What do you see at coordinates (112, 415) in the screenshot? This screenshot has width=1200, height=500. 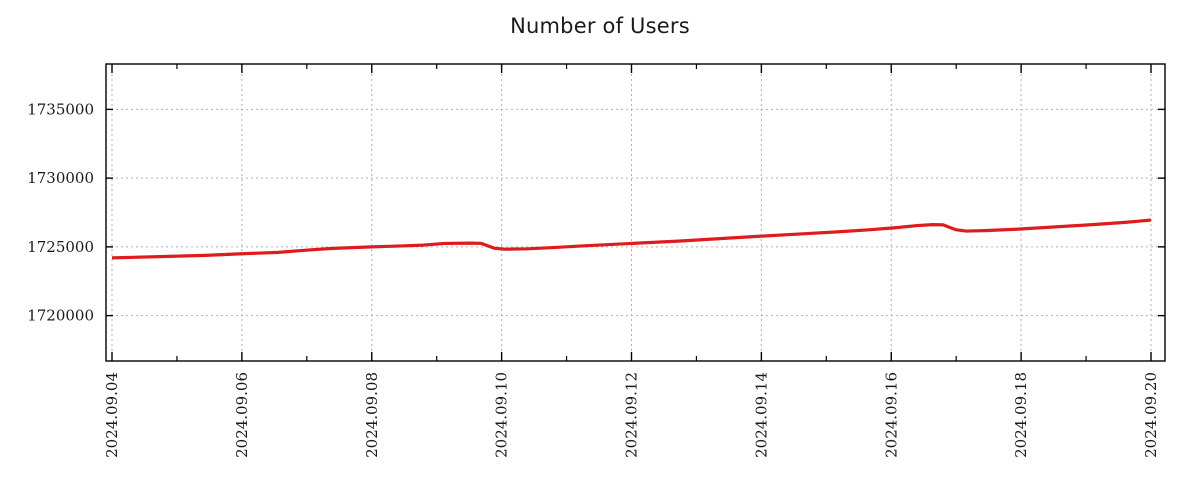 I see `x-tick-label: 2024.09.04` at bounding box center [112, 415].